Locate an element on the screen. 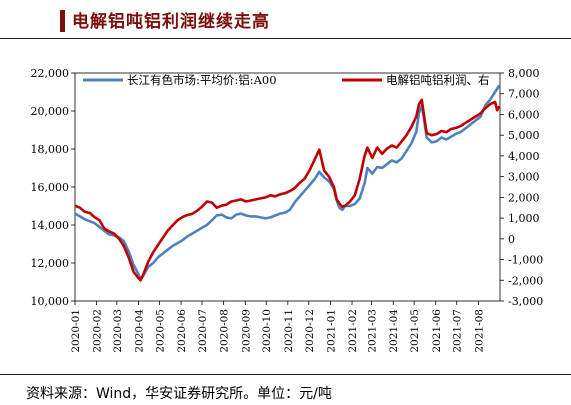 The image size is (571, 405). source-note: 资料来源：Wind，华安证券研究所。单位：元/吨 is located at coordinates (285, 389).